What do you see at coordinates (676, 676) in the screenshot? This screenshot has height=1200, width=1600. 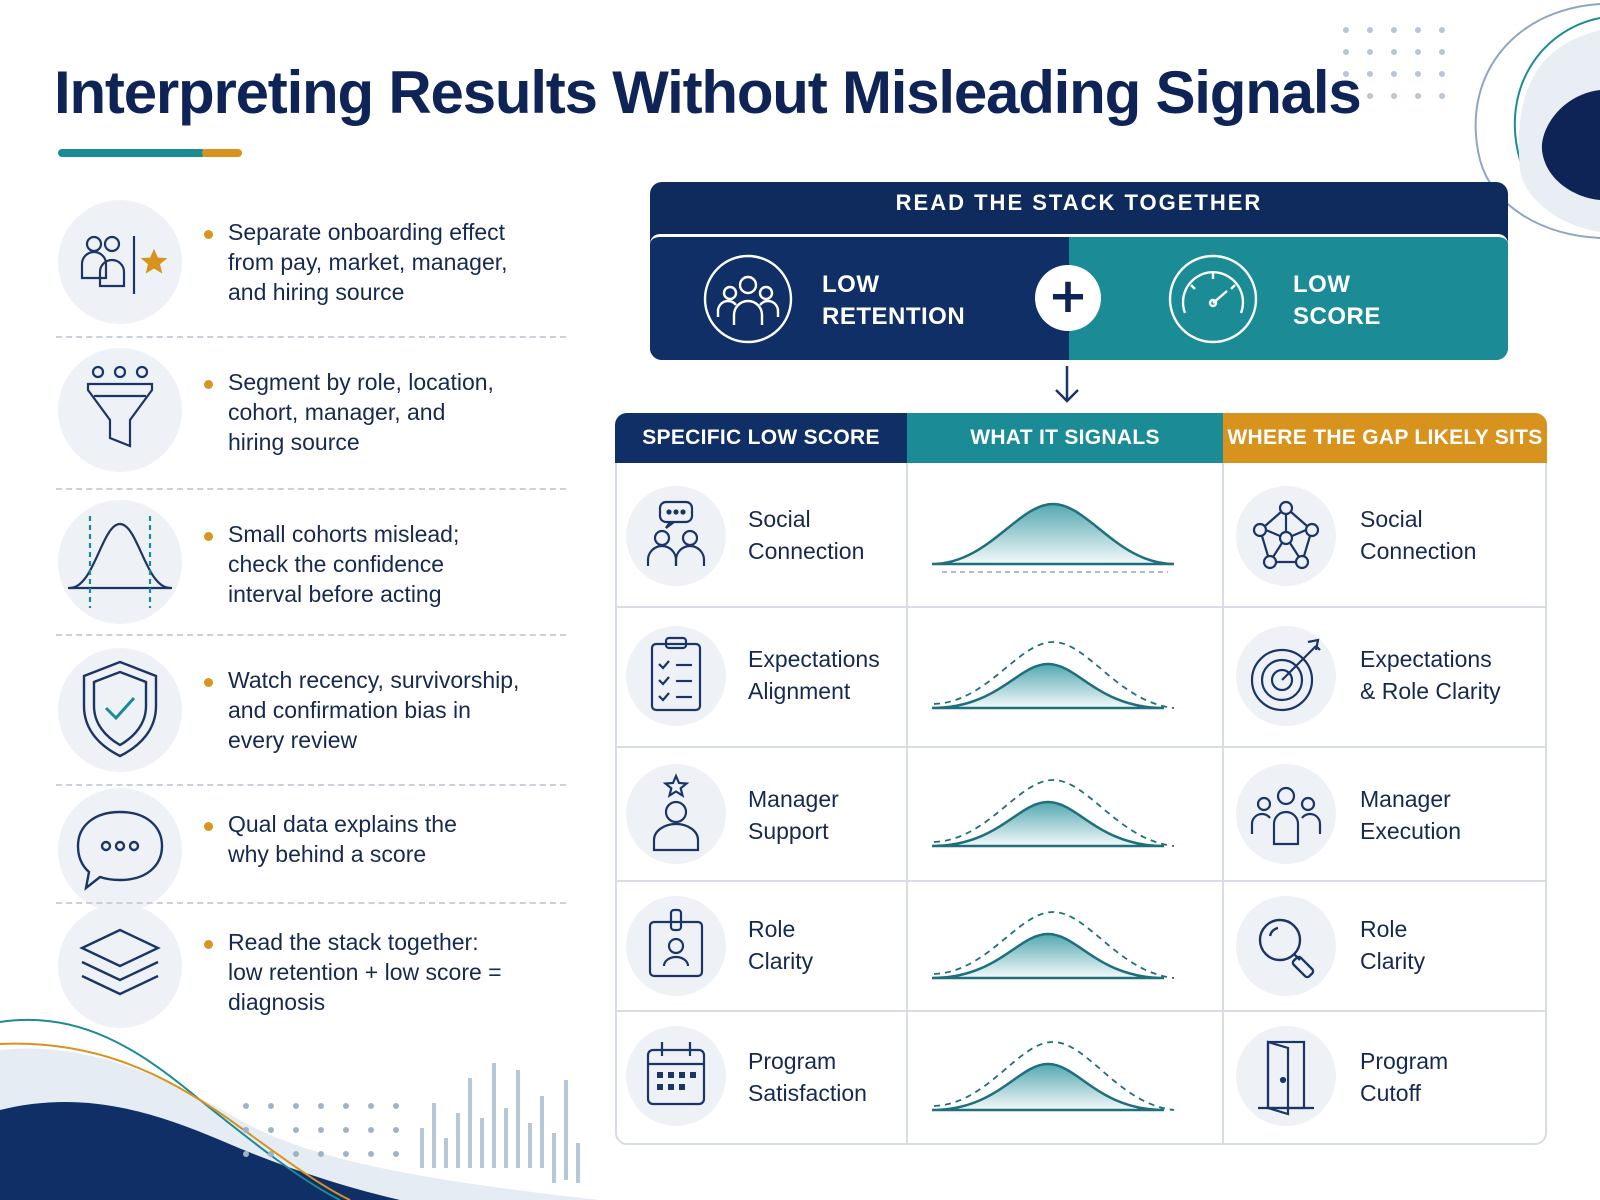 I see `clipboard-checklist-icon` at bounding box center [676, 676].